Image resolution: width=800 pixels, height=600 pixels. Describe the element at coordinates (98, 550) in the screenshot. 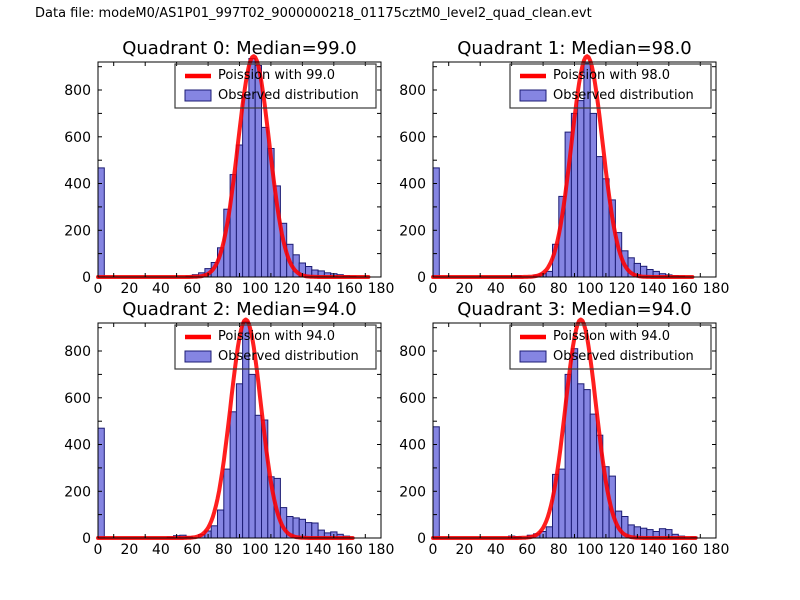

I see `x-tick-label: 0` at that location.